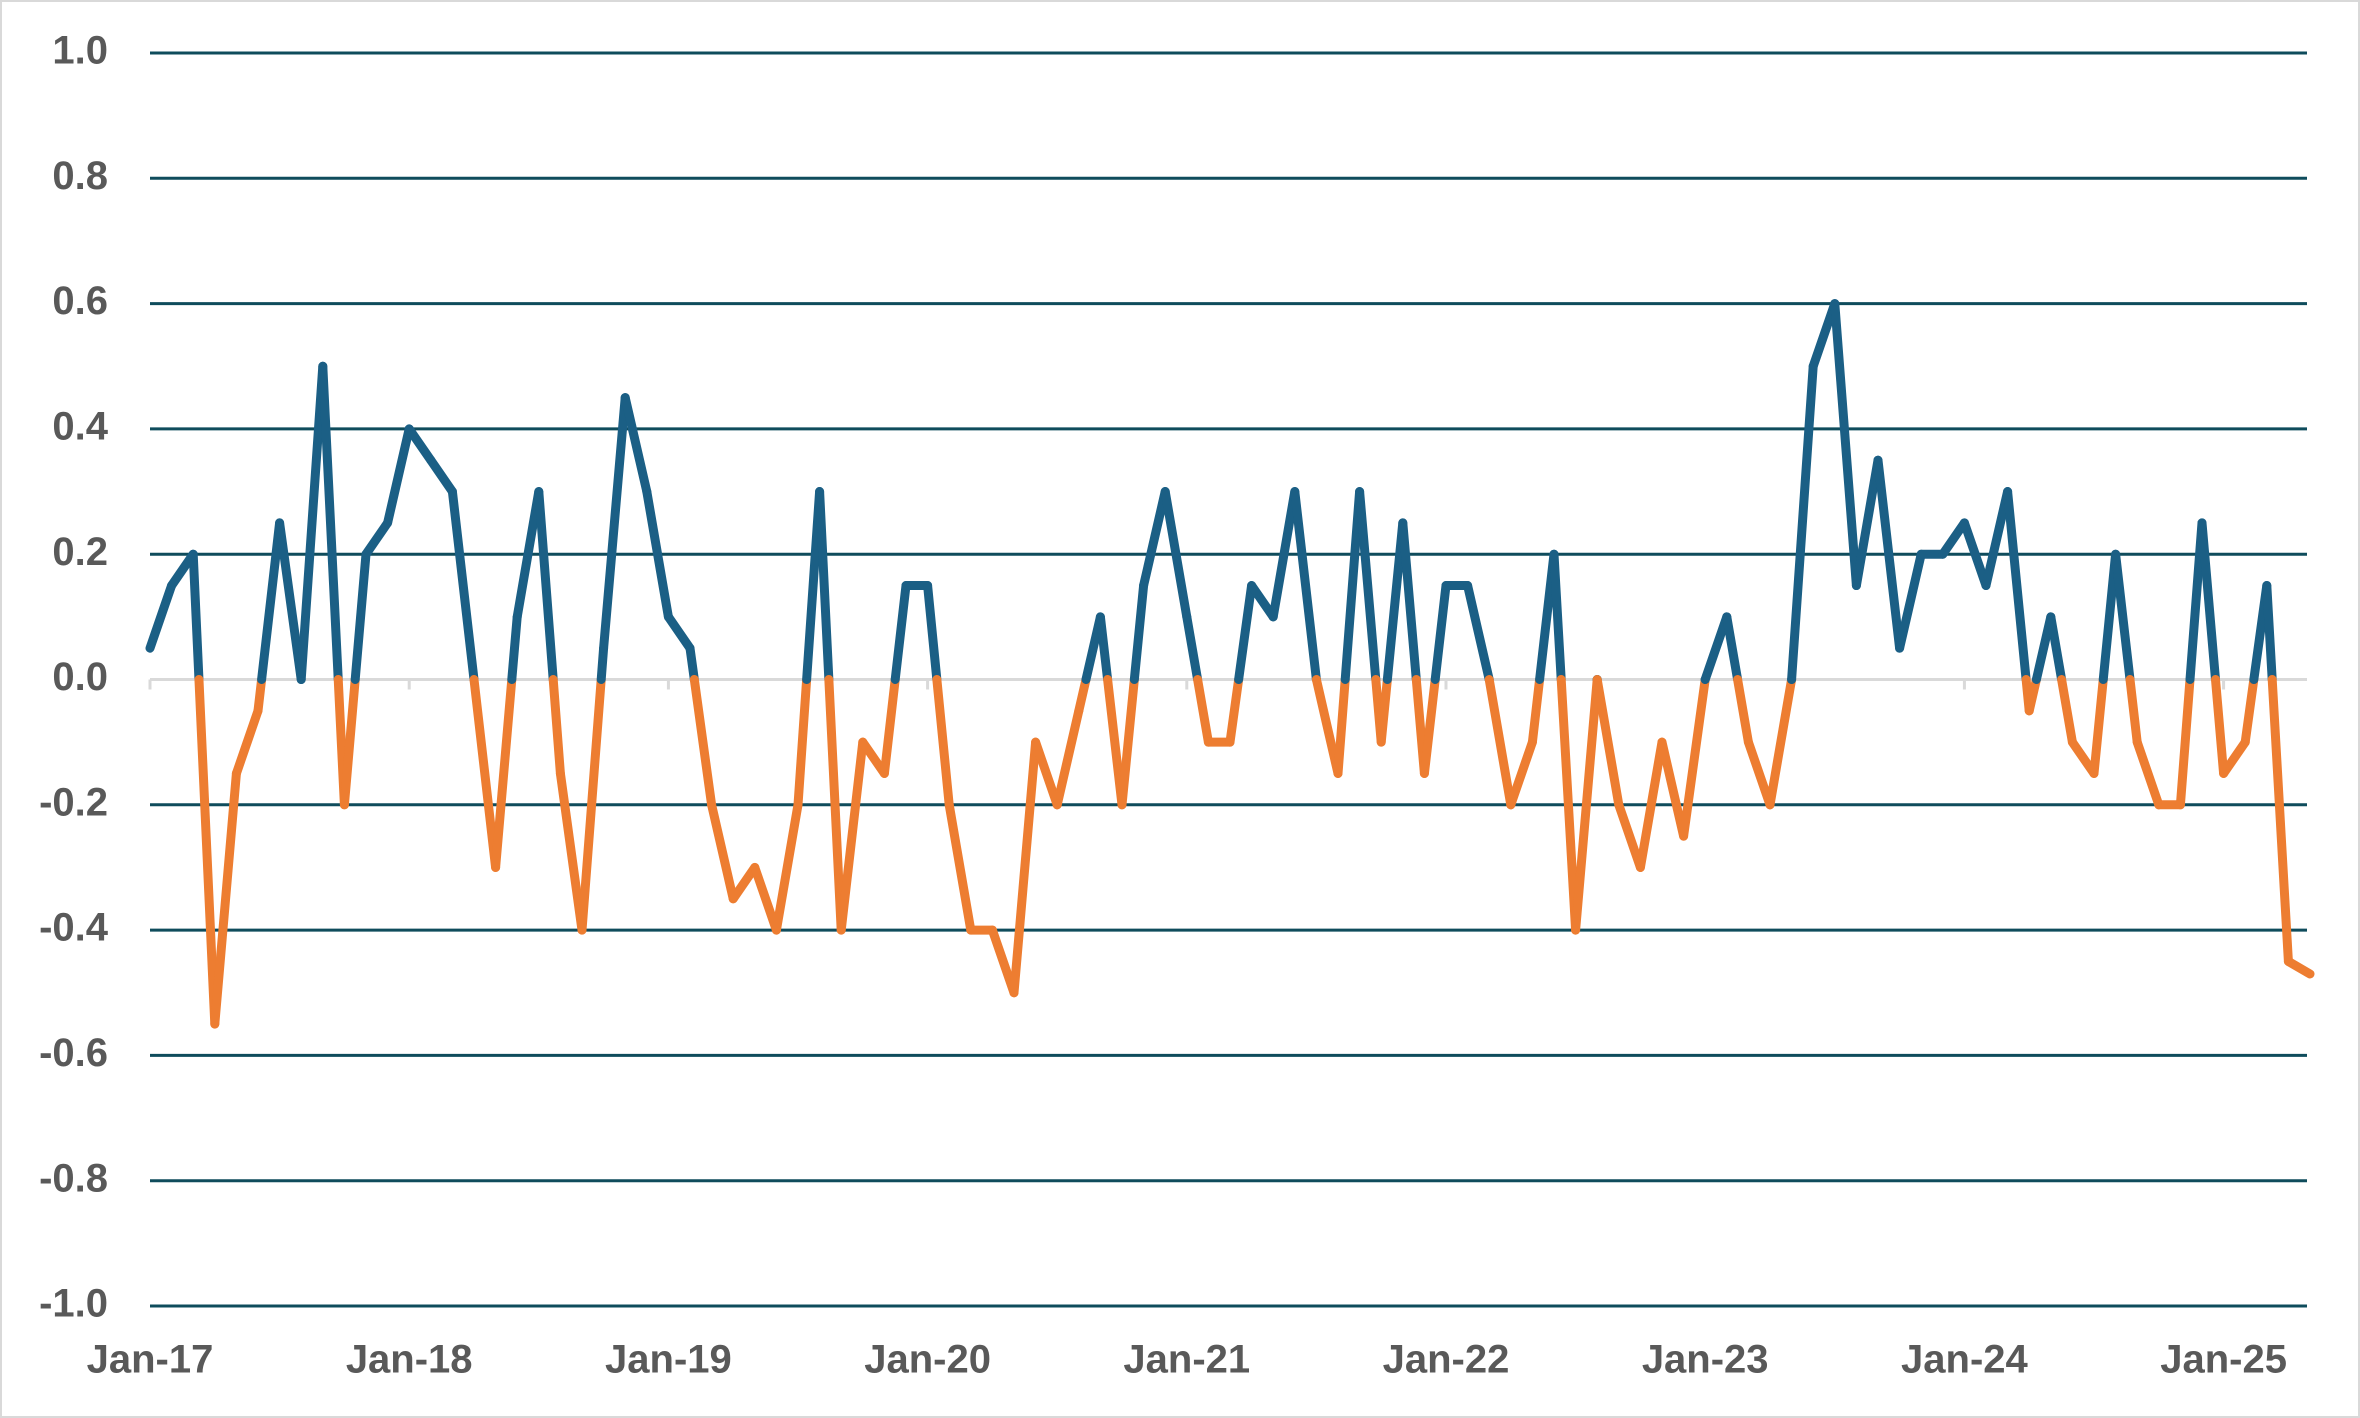 The width and height of the screenshot is (2360, 1418). What do you see at coordinates (927, 1360) in the screenshot?
I see `x-tick-label: Jan-20` at bounding box center [927, 1360].